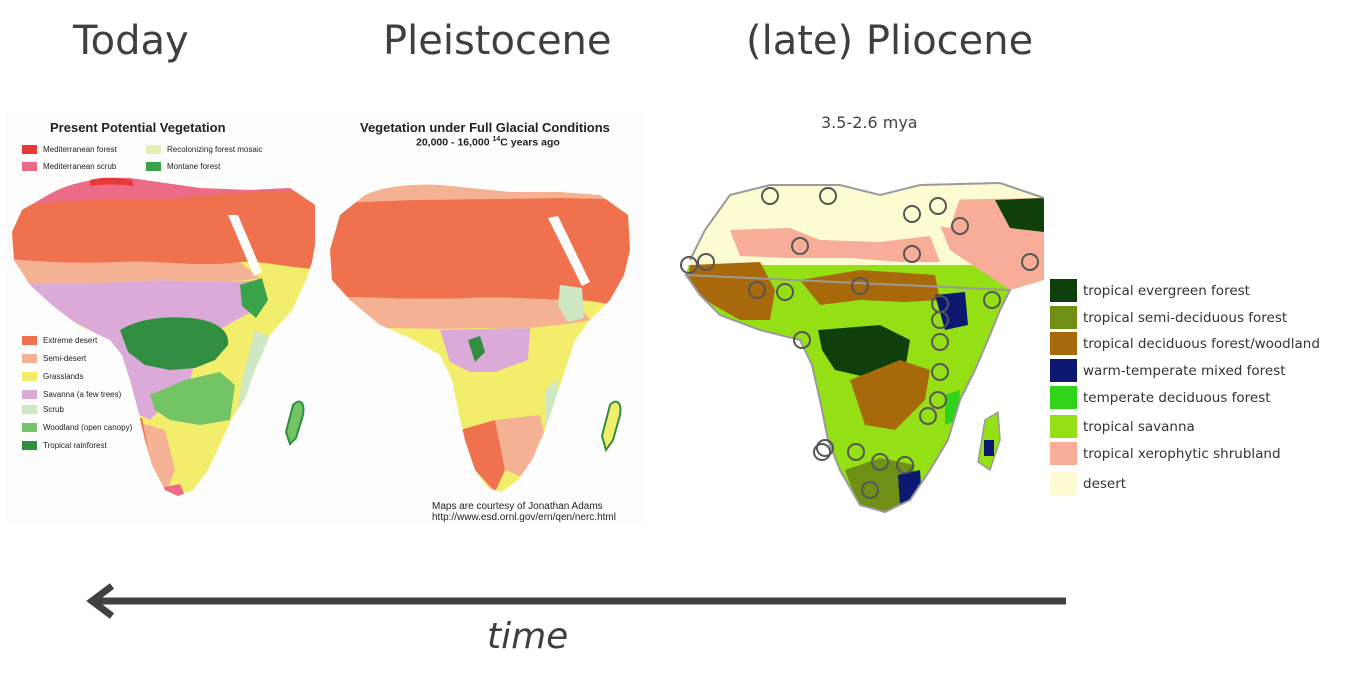 The height and width of the screenshot is (686, 1350). What do you see at coordinates (1182, 453) in the screenshot?
I see `legend-label: tropical xerophytic shrubland` at bounding box center [1182, 453].